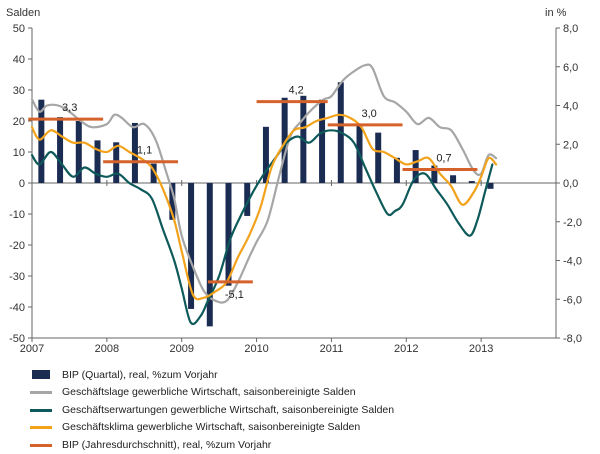  I want to click on right-tick-label: -4,0, so click(572, 262).